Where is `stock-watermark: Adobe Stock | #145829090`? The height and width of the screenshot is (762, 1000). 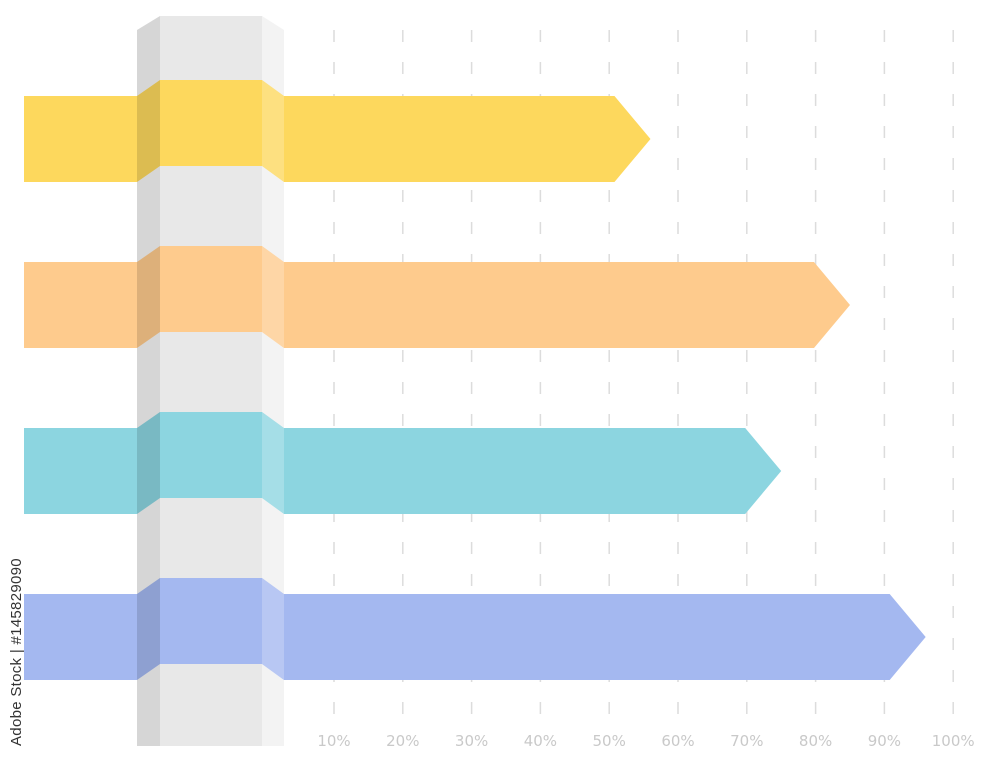 stock-watermark: Adobe Stock | #145829090 is located at coordinates (18, 630).